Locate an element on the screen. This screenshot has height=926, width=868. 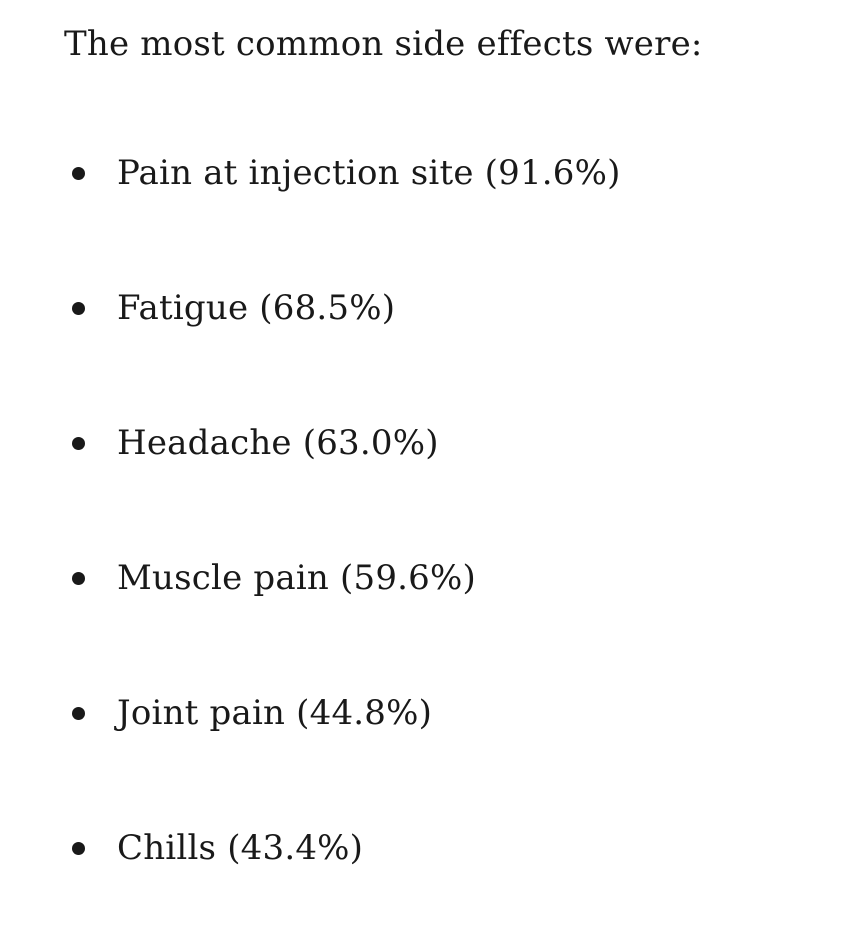
list-item-label: Joint pain (44.8%) is located at coordinates (275, 713).